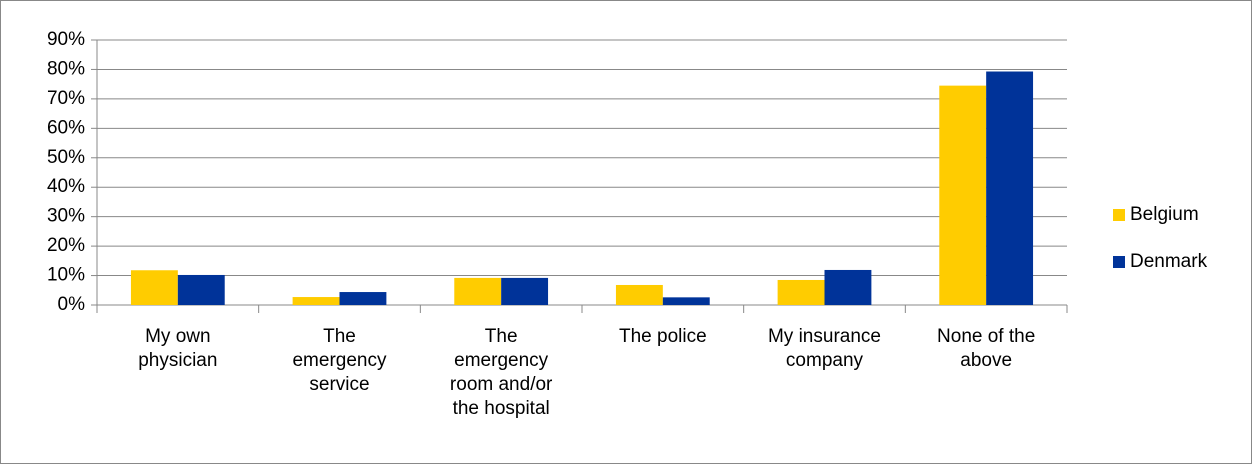 The image size is (1252, 464). Describe the element at coordinates (178, 348) in the screenshot. I see `x-tick-label: My own physician` at that location.